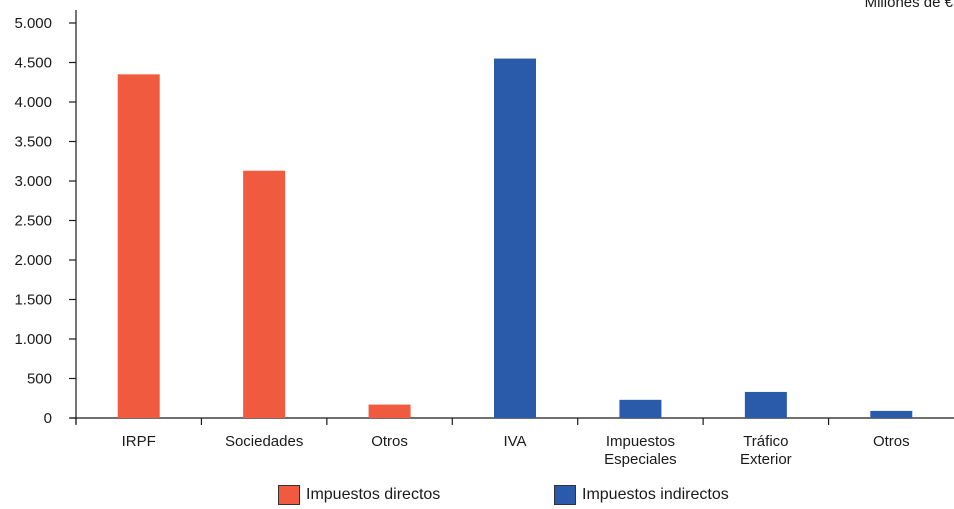 The image size is (954, 509). I want to click on x-category-label: Exterior, so click(766, 459).